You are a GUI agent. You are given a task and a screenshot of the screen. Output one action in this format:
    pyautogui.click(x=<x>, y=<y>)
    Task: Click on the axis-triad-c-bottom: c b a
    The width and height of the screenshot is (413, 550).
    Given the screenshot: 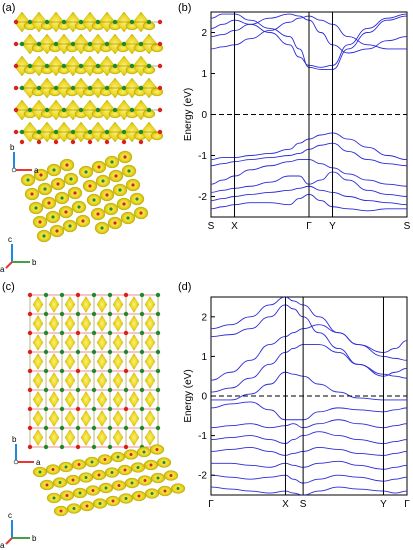 What is the action you would take?
    pyautogui.click(x=18, y=530)
    